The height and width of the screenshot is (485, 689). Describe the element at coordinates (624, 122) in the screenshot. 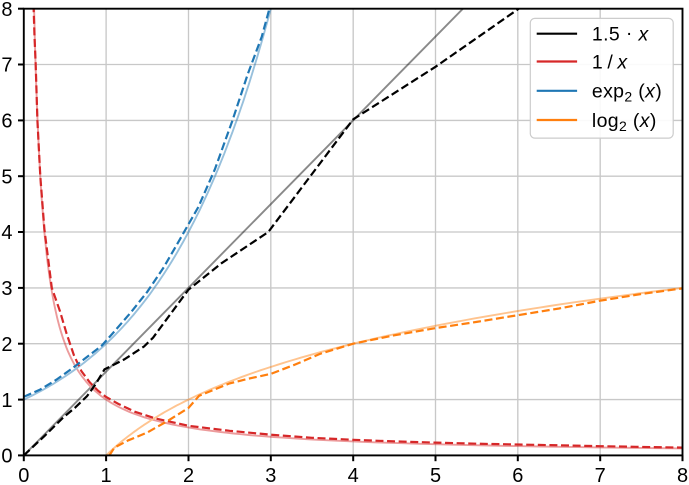

I see `svg-text: log2 (x)` at that location.